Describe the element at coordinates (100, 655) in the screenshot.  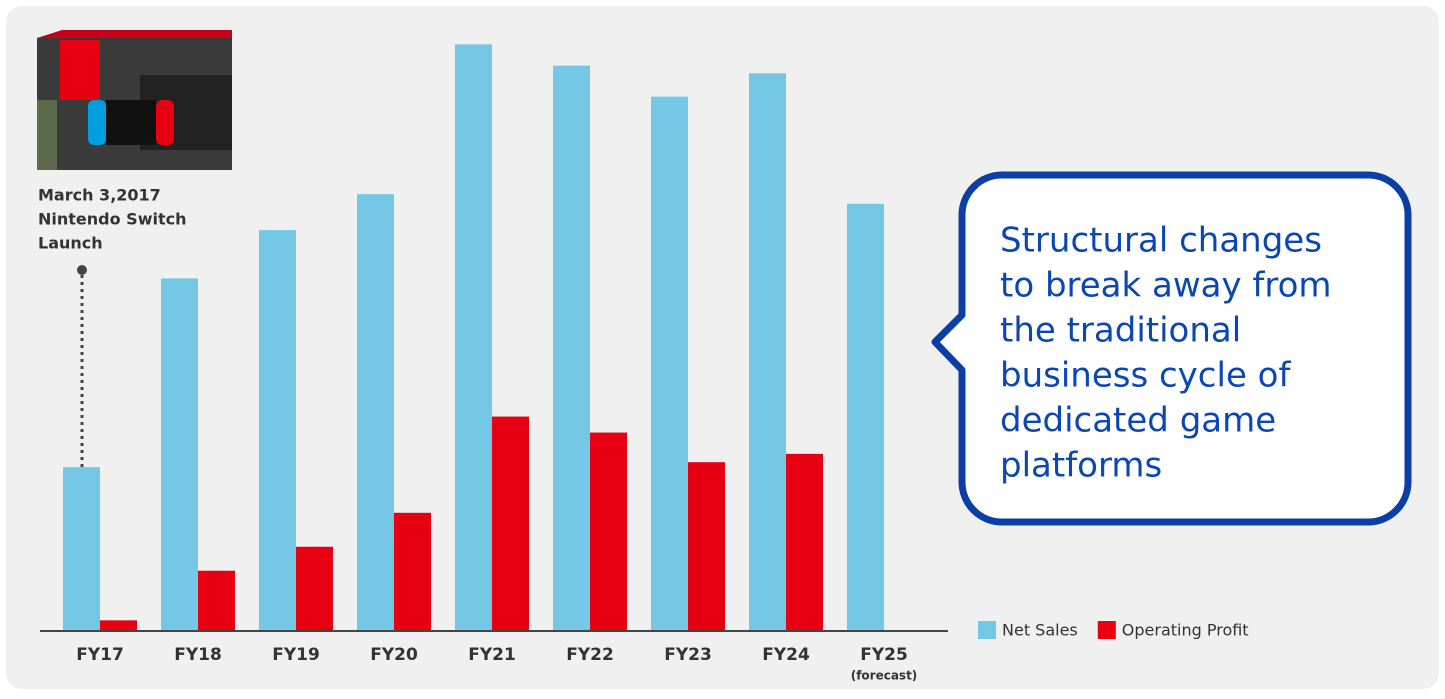
I see `x-tick-label: FY17` at that location.